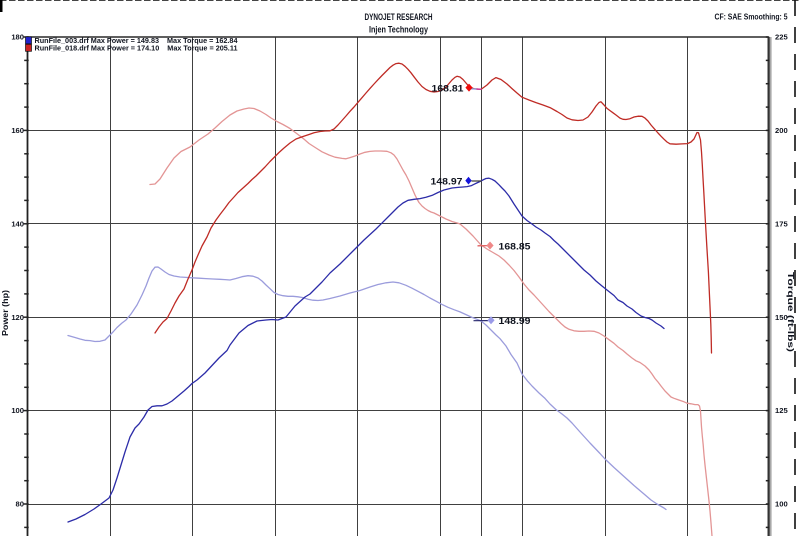 This screenshot has width=800, height=536. Describe the element at coordinates (447, 181) in the screenshot. I see `svg-text: 148.97` at that location.